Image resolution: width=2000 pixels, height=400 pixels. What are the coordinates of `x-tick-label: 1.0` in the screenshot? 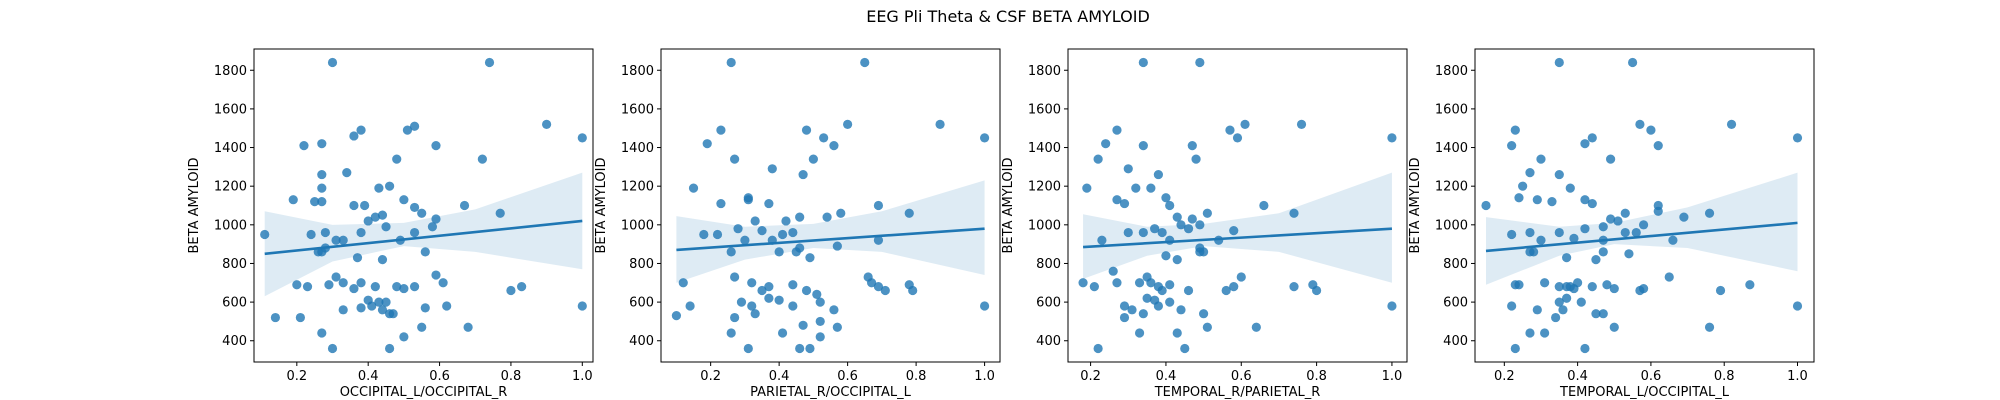 It's located at (984, 376).